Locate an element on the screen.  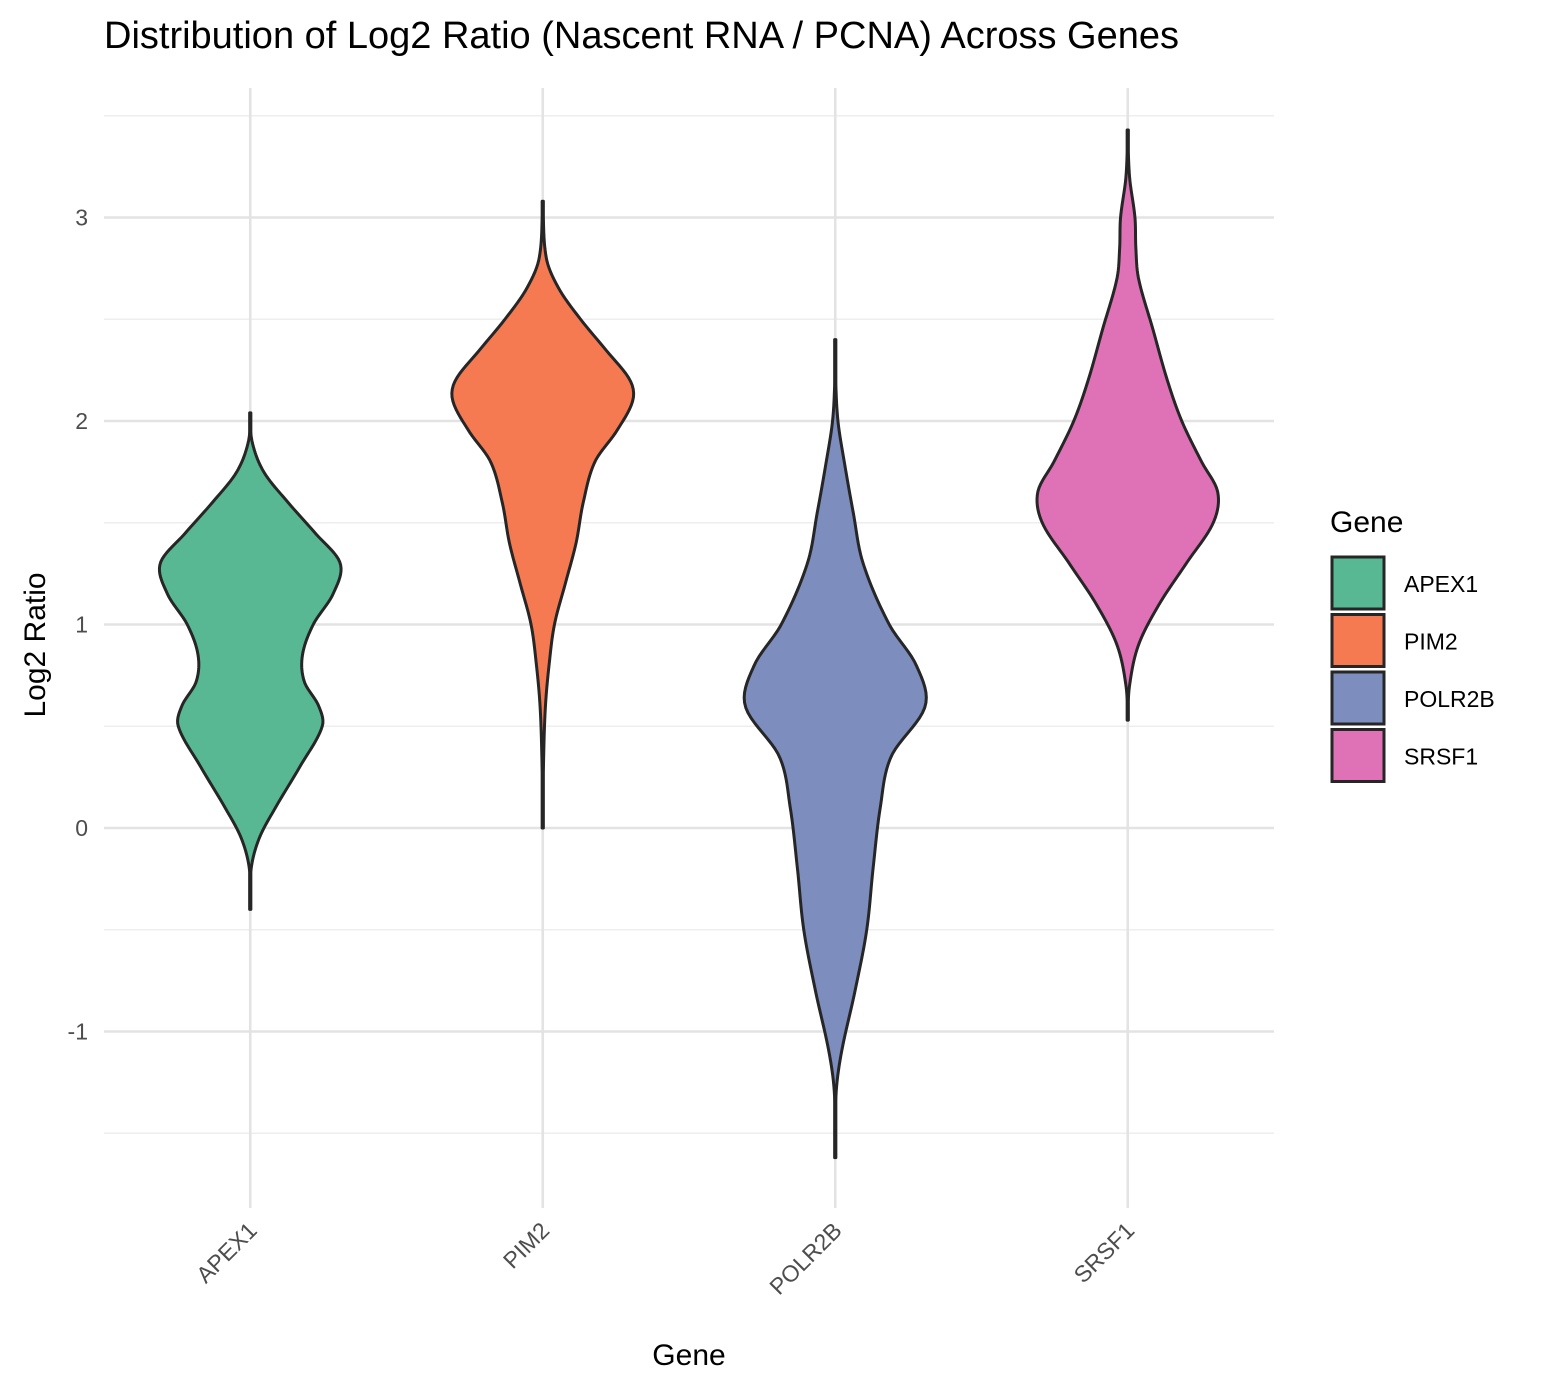
y-tick-label: 1 is located at coordinates (81, 625).